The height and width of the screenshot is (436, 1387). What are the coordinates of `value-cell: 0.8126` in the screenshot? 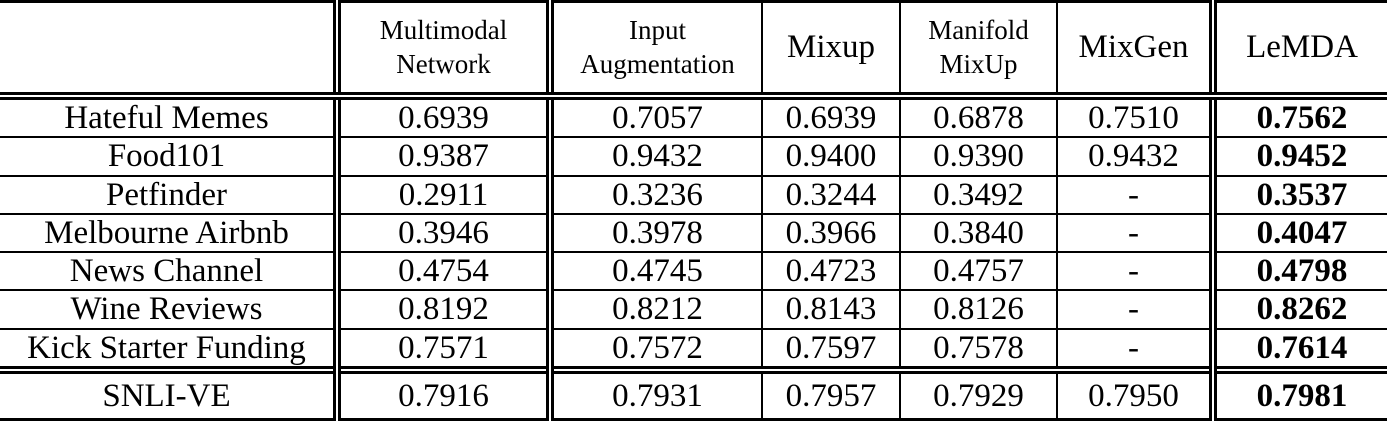 It's located at (978, 309).